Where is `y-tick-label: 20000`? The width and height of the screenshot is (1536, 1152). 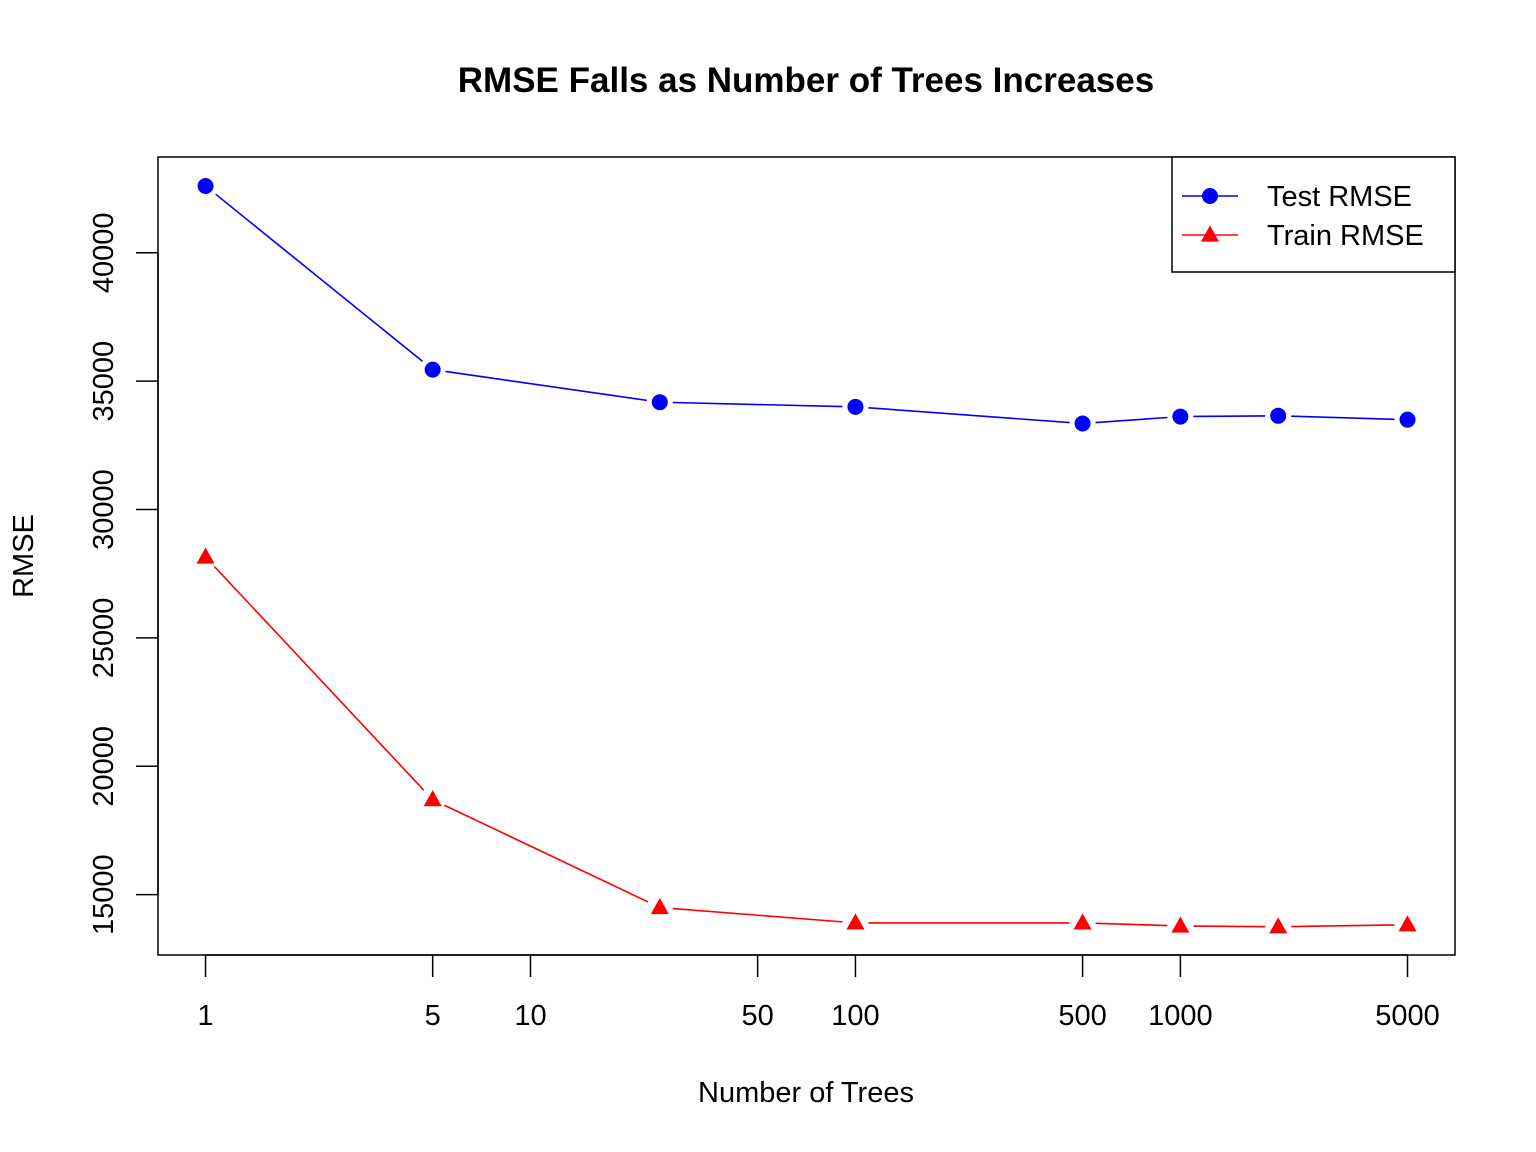
y-tick-label: 20000 is located at coordinates (104, 766).